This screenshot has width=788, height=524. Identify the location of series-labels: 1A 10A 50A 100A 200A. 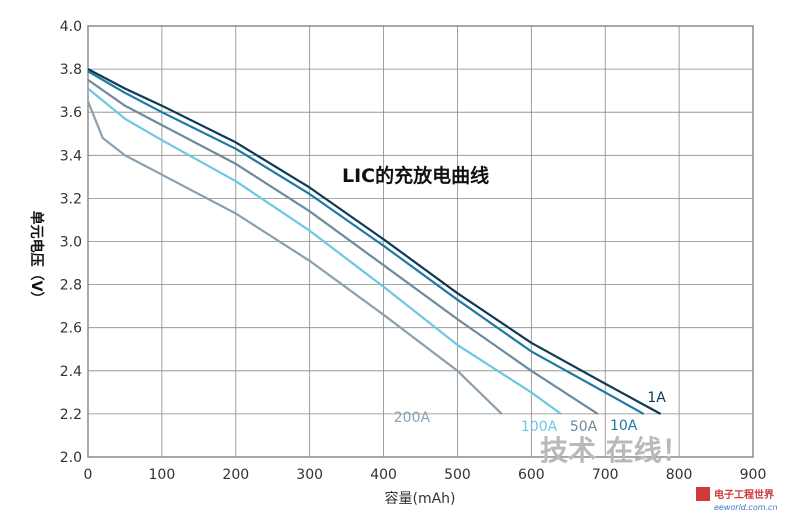
(530, 412).